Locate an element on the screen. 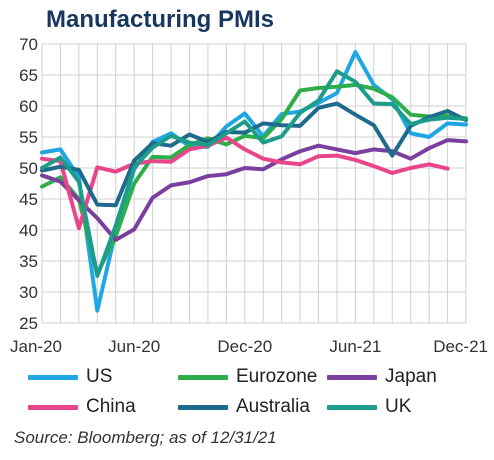 The image size is (494, 460). legend-swatch-china is located at coordinates (53, 407).